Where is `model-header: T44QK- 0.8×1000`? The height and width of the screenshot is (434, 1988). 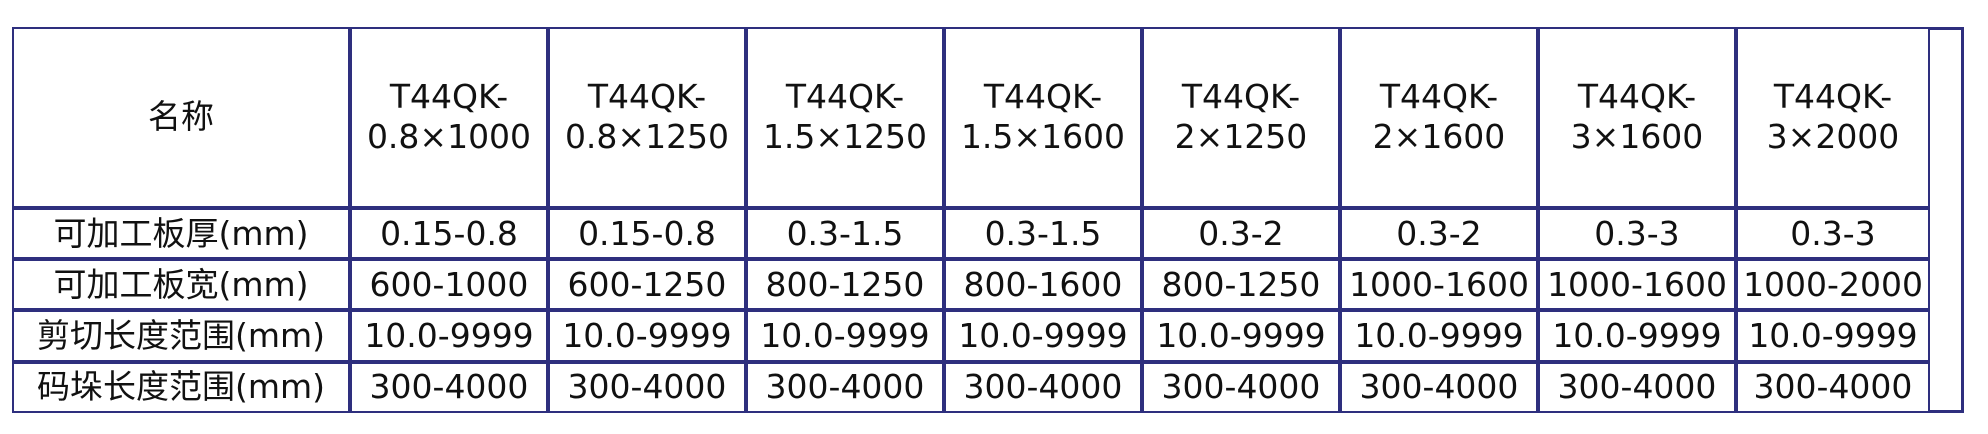 model-header: T44QK- 0.8×1000 is located at coordinates (449, 117).